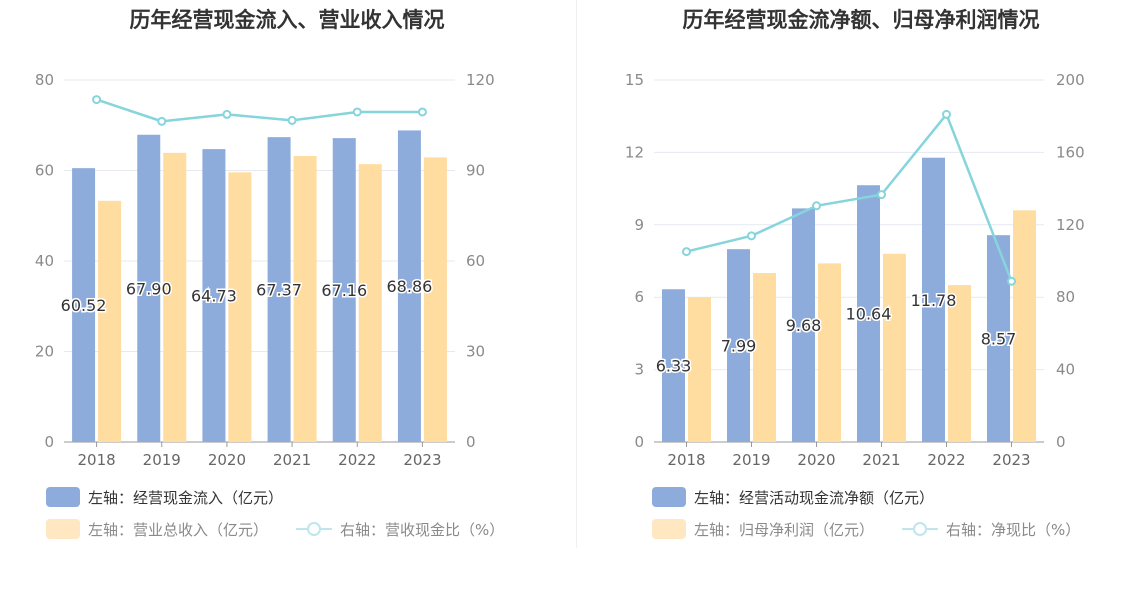 The image size is (1148, 589). What do you see at coordinates (480, 80) in the screenshot?
I see `y-right-tick-label: 120` at bounding box center [480, 80].